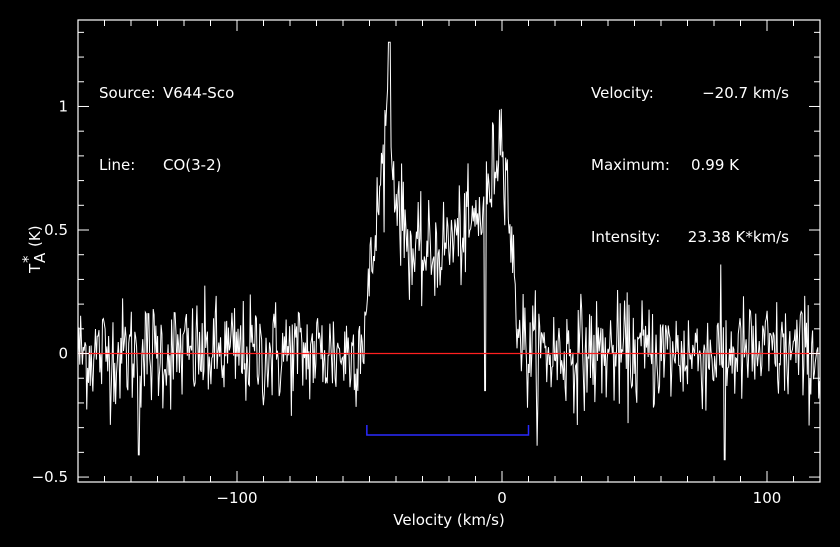 This screenshot has height=547, width=840. I want to click on intensity-value: 23.38 K*km/s, so click(738, 237).